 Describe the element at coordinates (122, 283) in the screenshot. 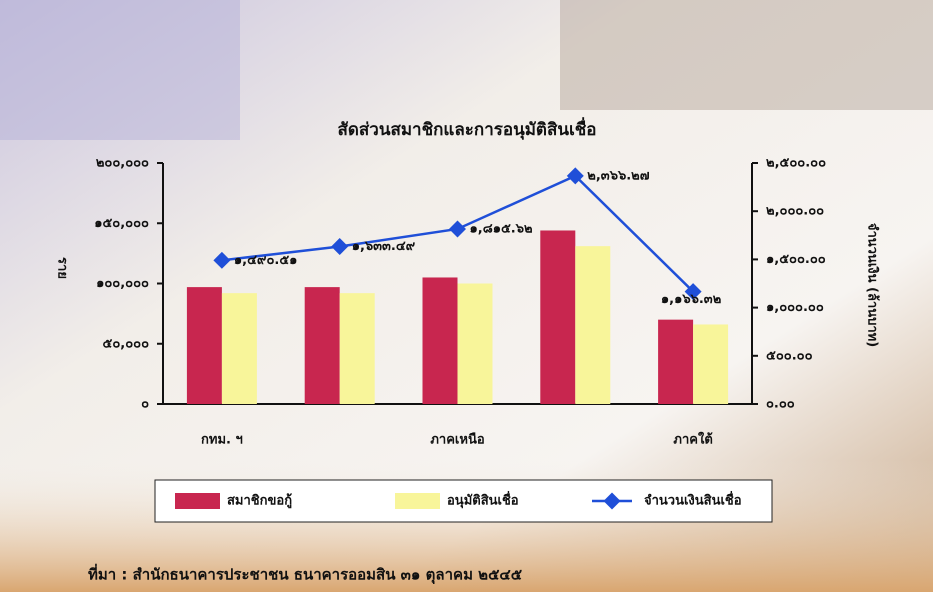

I see `y-tick-label: ๑๐๐,๐๐๐` at that location.